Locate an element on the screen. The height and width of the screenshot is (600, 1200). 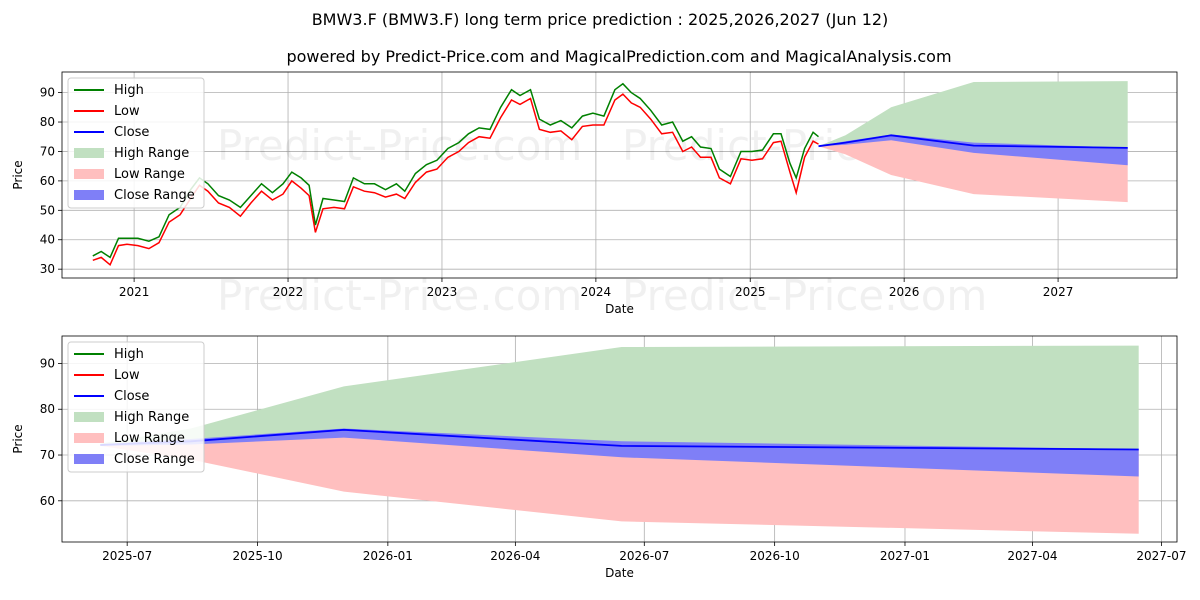
top-y-tick-label: 30 is located at coordinates (47, 269).